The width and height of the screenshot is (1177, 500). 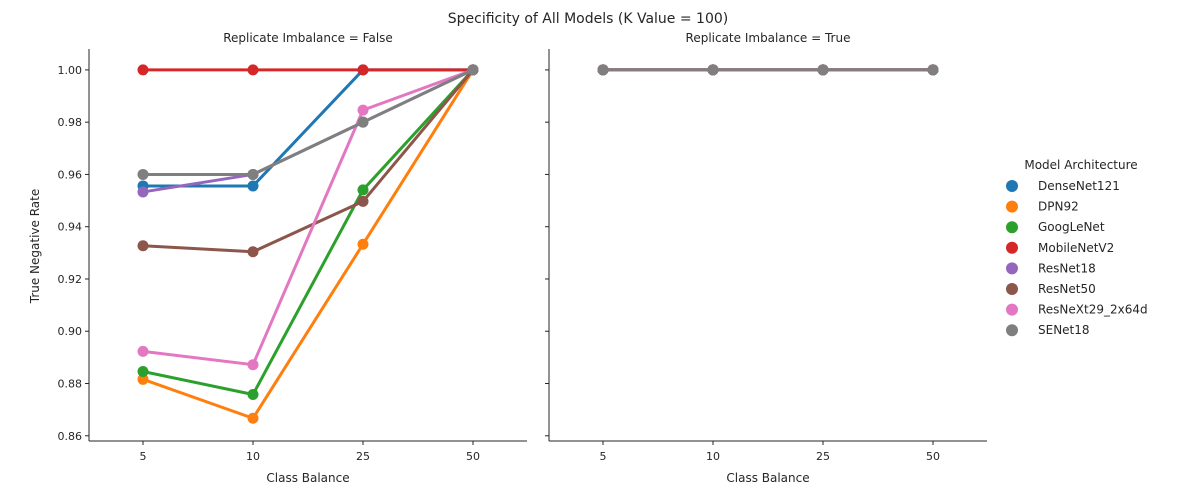 I want to click on y-tick-label: 0.88, so click(x=70, y=384).